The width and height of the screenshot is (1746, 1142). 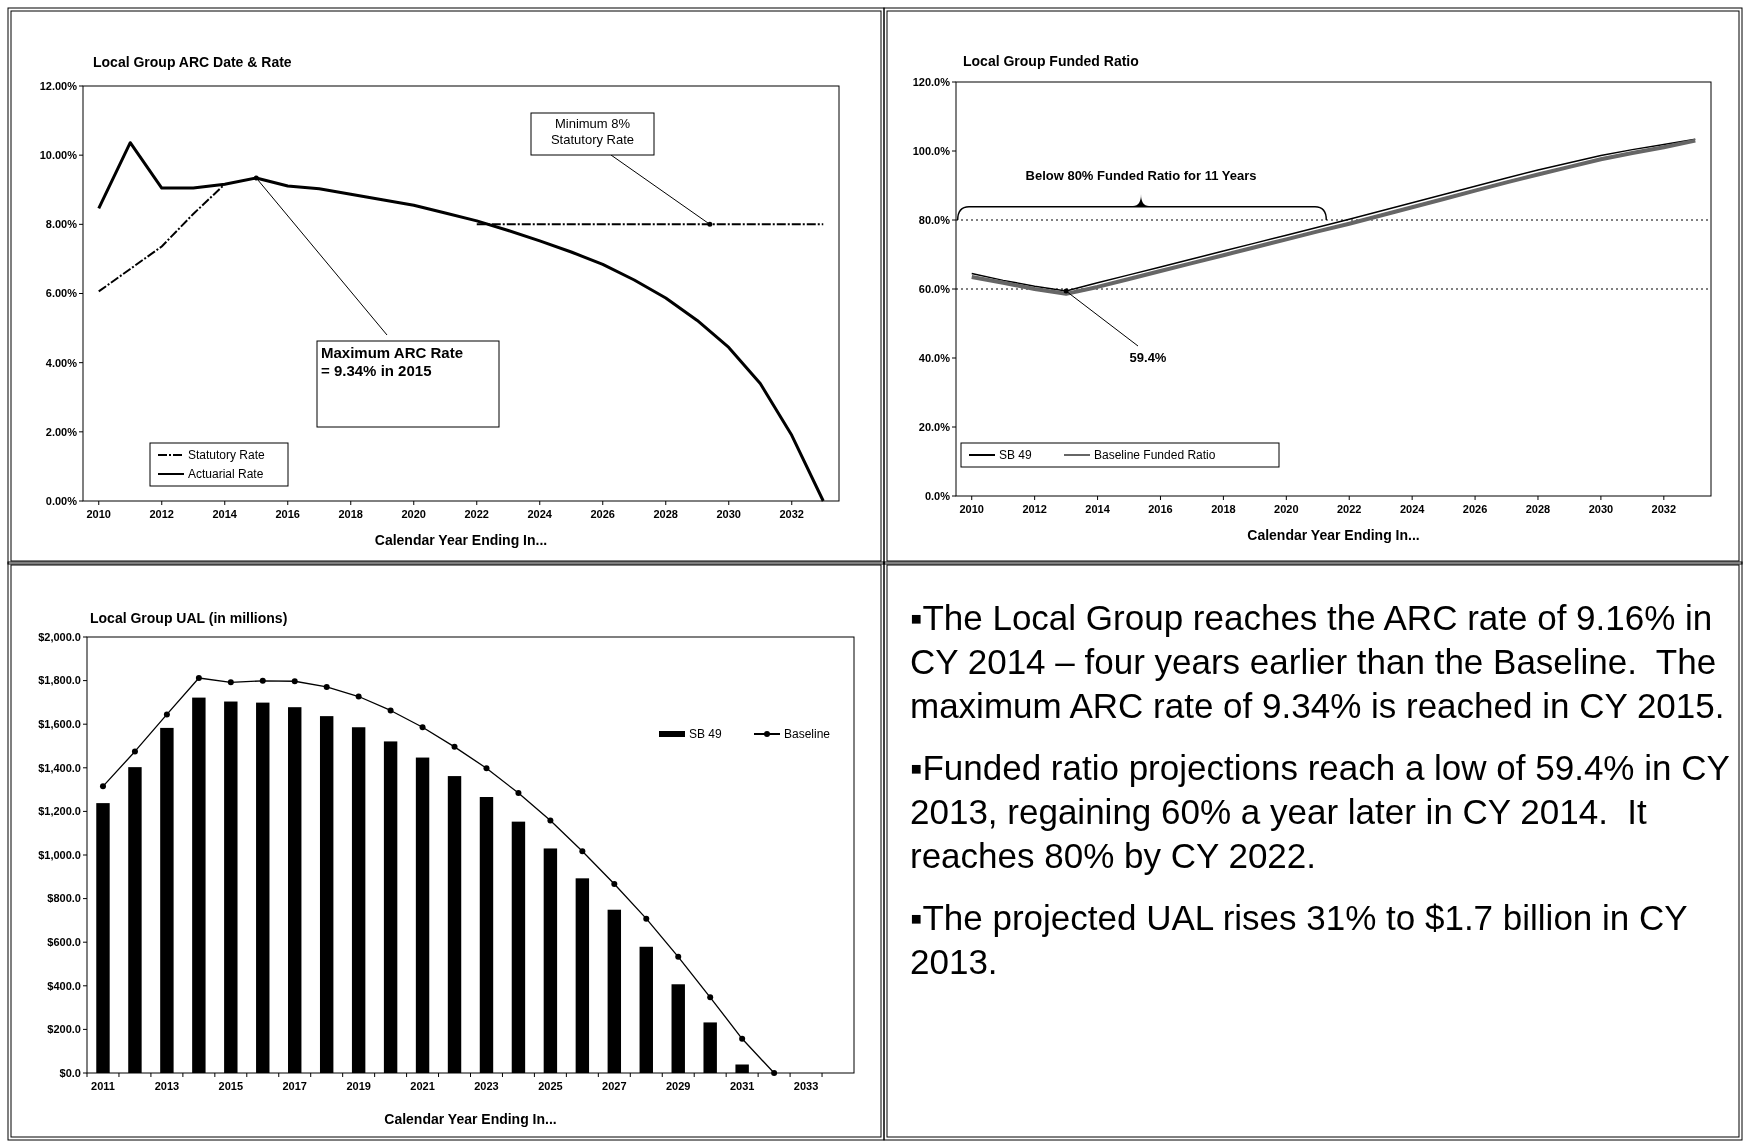 What do you see at coordinates (934, 426) in the screenshot?
I see `y-tick-label: 20.0%` at bounding box center [934, 426].